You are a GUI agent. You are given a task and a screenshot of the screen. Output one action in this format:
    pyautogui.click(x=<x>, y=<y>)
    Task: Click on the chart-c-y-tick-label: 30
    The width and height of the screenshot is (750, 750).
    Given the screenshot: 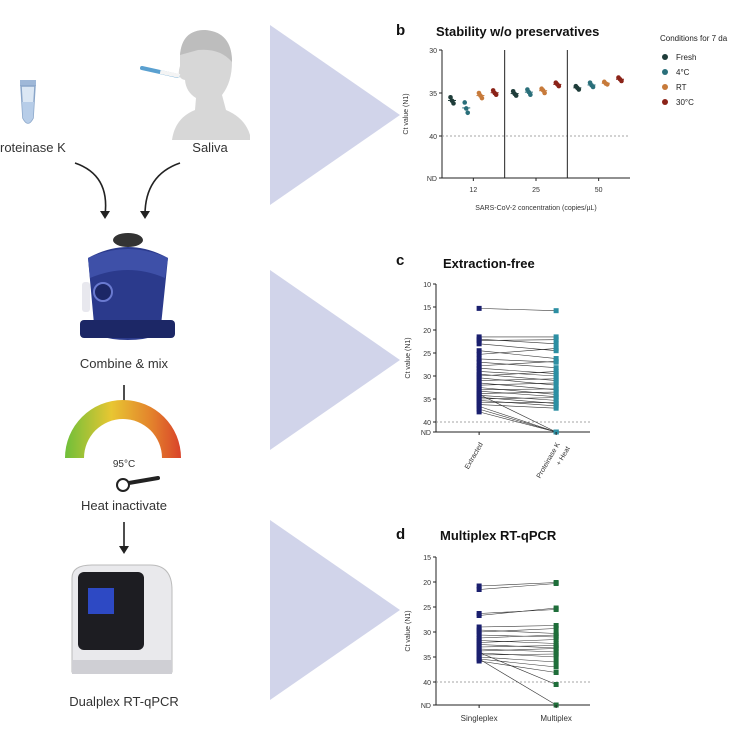 What is the action you would take?
    pyautogui.click(x=427, y=377)
    